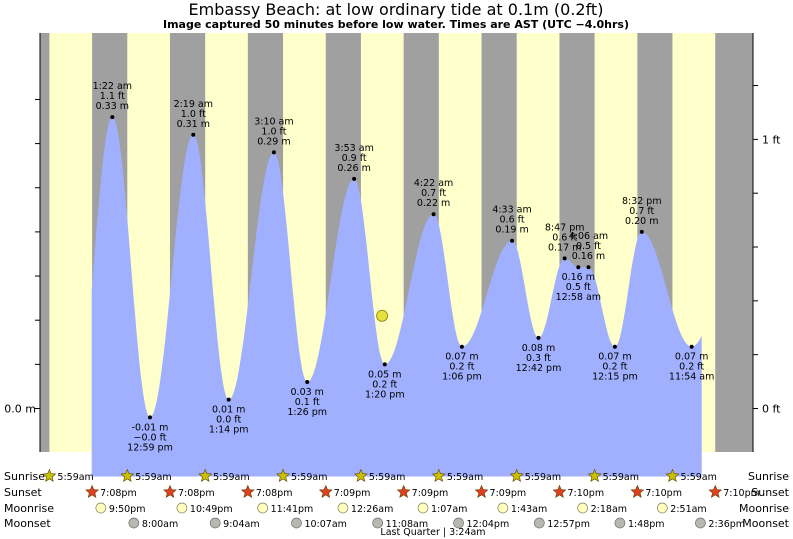  Describe the element at coordinates (273, 131) in the screenshot. I see `extreme-feet: 1.0 ft` at that location.